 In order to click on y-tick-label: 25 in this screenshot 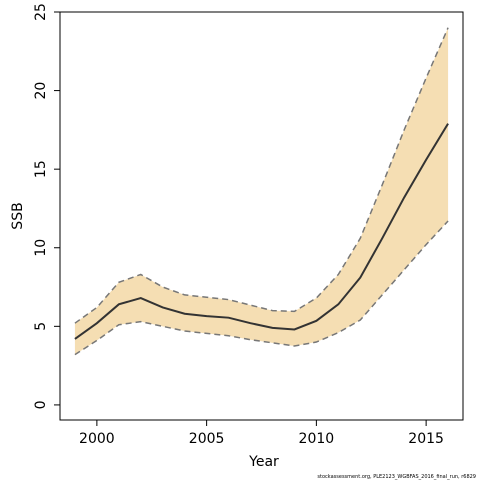, I will do `click(41, 12)`.